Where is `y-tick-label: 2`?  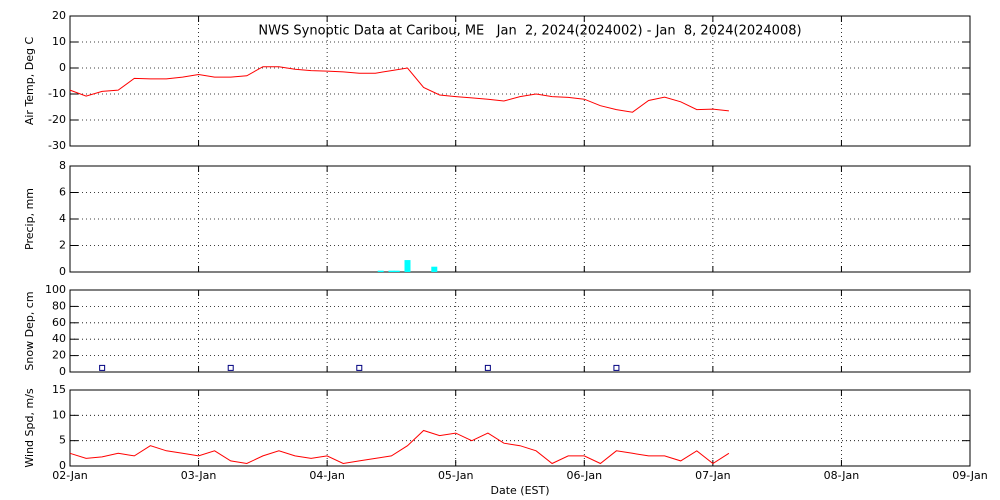
y-tick-label: 2 is located at coordinates (62, 245).